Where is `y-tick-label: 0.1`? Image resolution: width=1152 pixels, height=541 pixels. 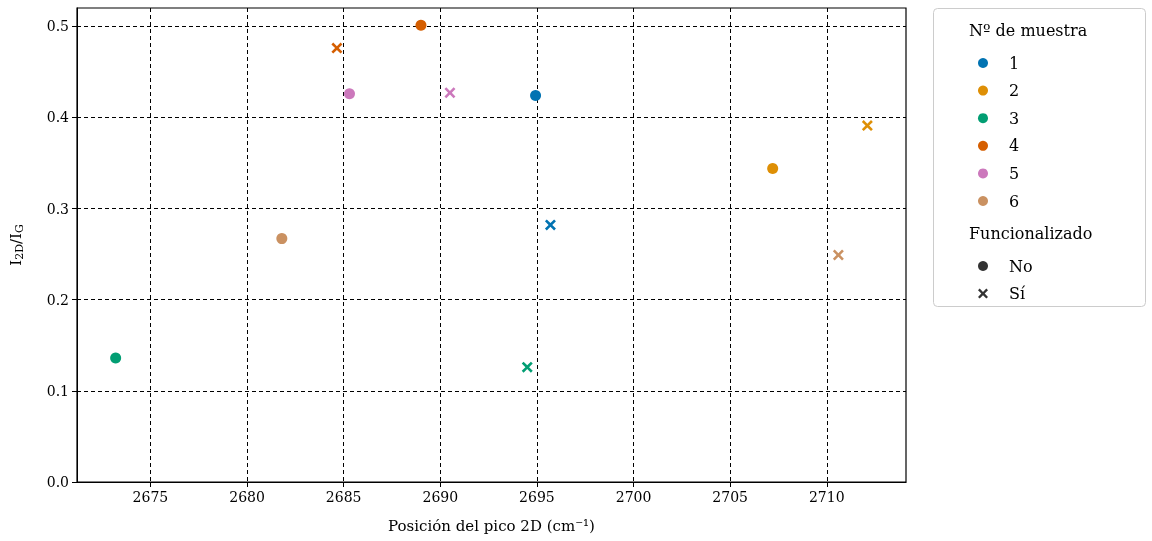
y-tick-label: 0.1 is located at coordinates (57, 390).